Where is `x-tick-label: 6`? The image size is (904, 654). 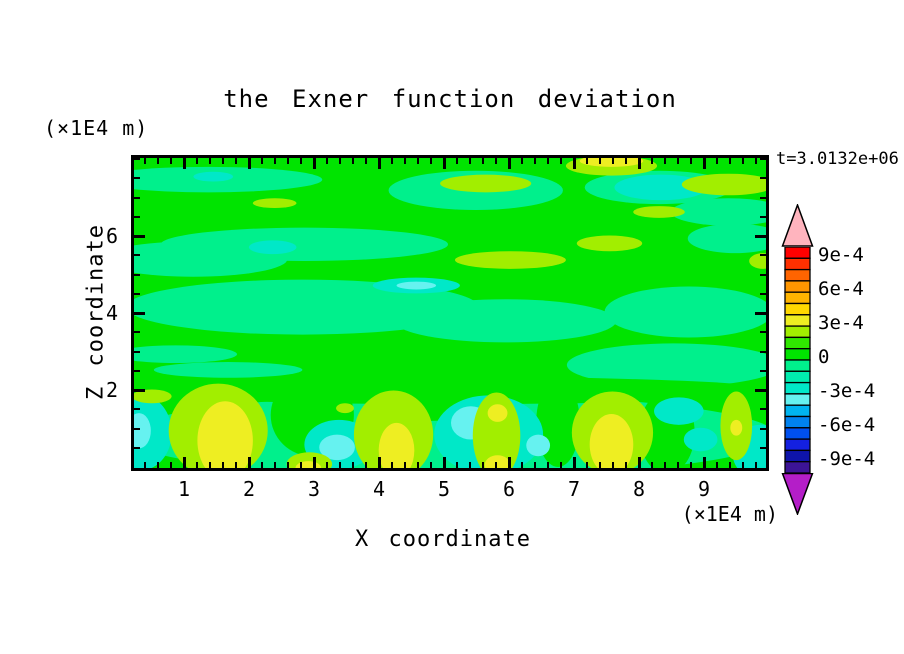 x-tick-label: 6 is located at coordinates (509, 489).